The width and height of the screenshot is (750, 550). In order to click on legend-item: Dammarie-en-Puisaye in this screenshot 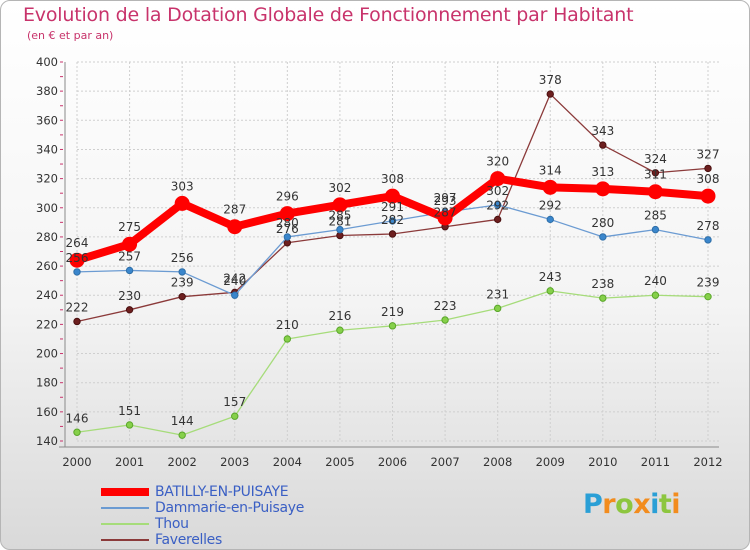, I will do `click(226, 508)`.